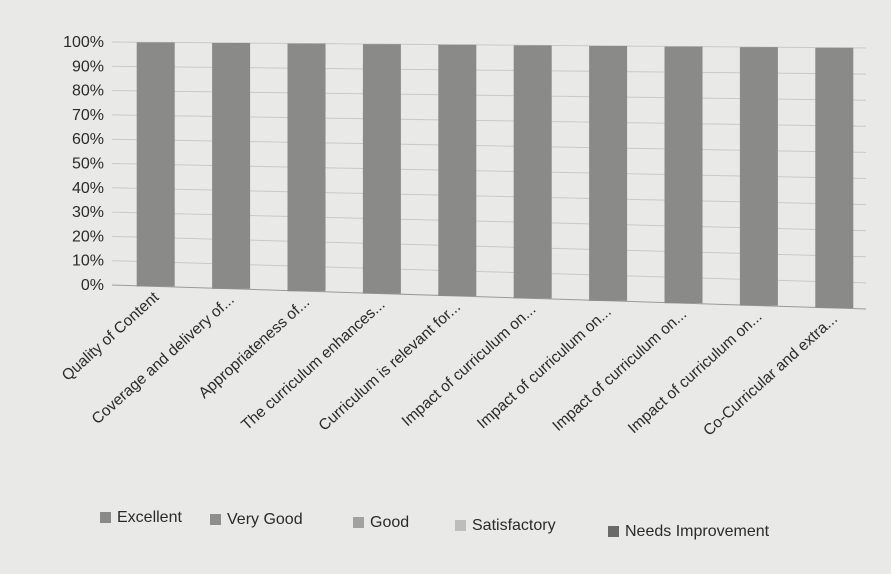 Image resolution: width=891 pixels, height=574 pixels. I want to click on legend-label: Satisfactory, so click(514, 525).